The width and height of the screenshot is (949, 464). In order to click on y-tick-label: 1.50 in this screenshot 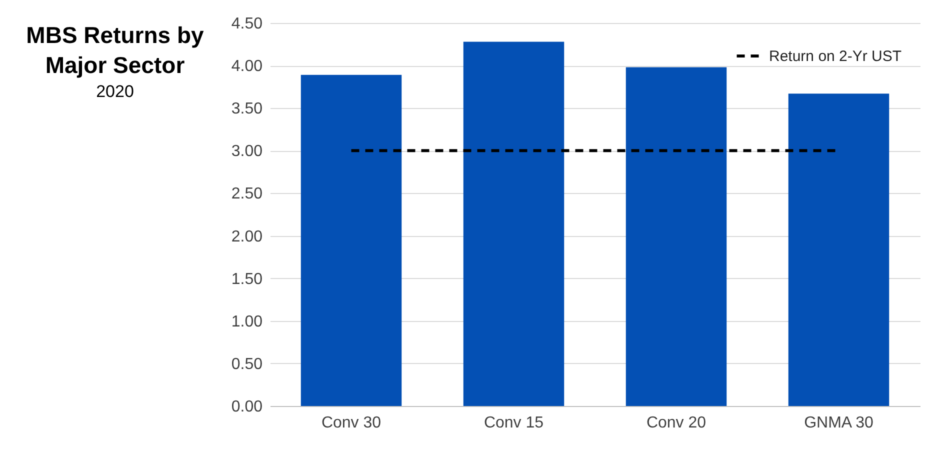, I will do `click(247, 279)`.